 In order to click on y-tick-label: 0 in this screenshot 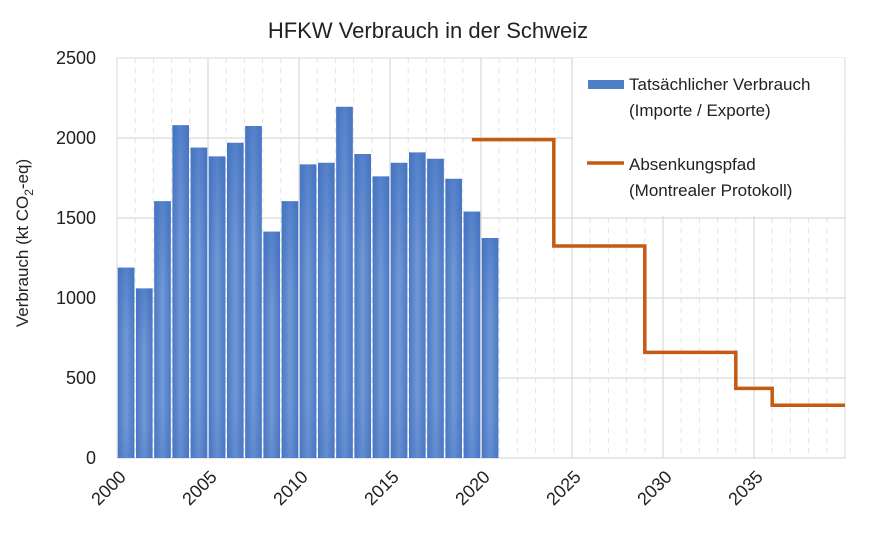, I will do `click(91, 458)`.